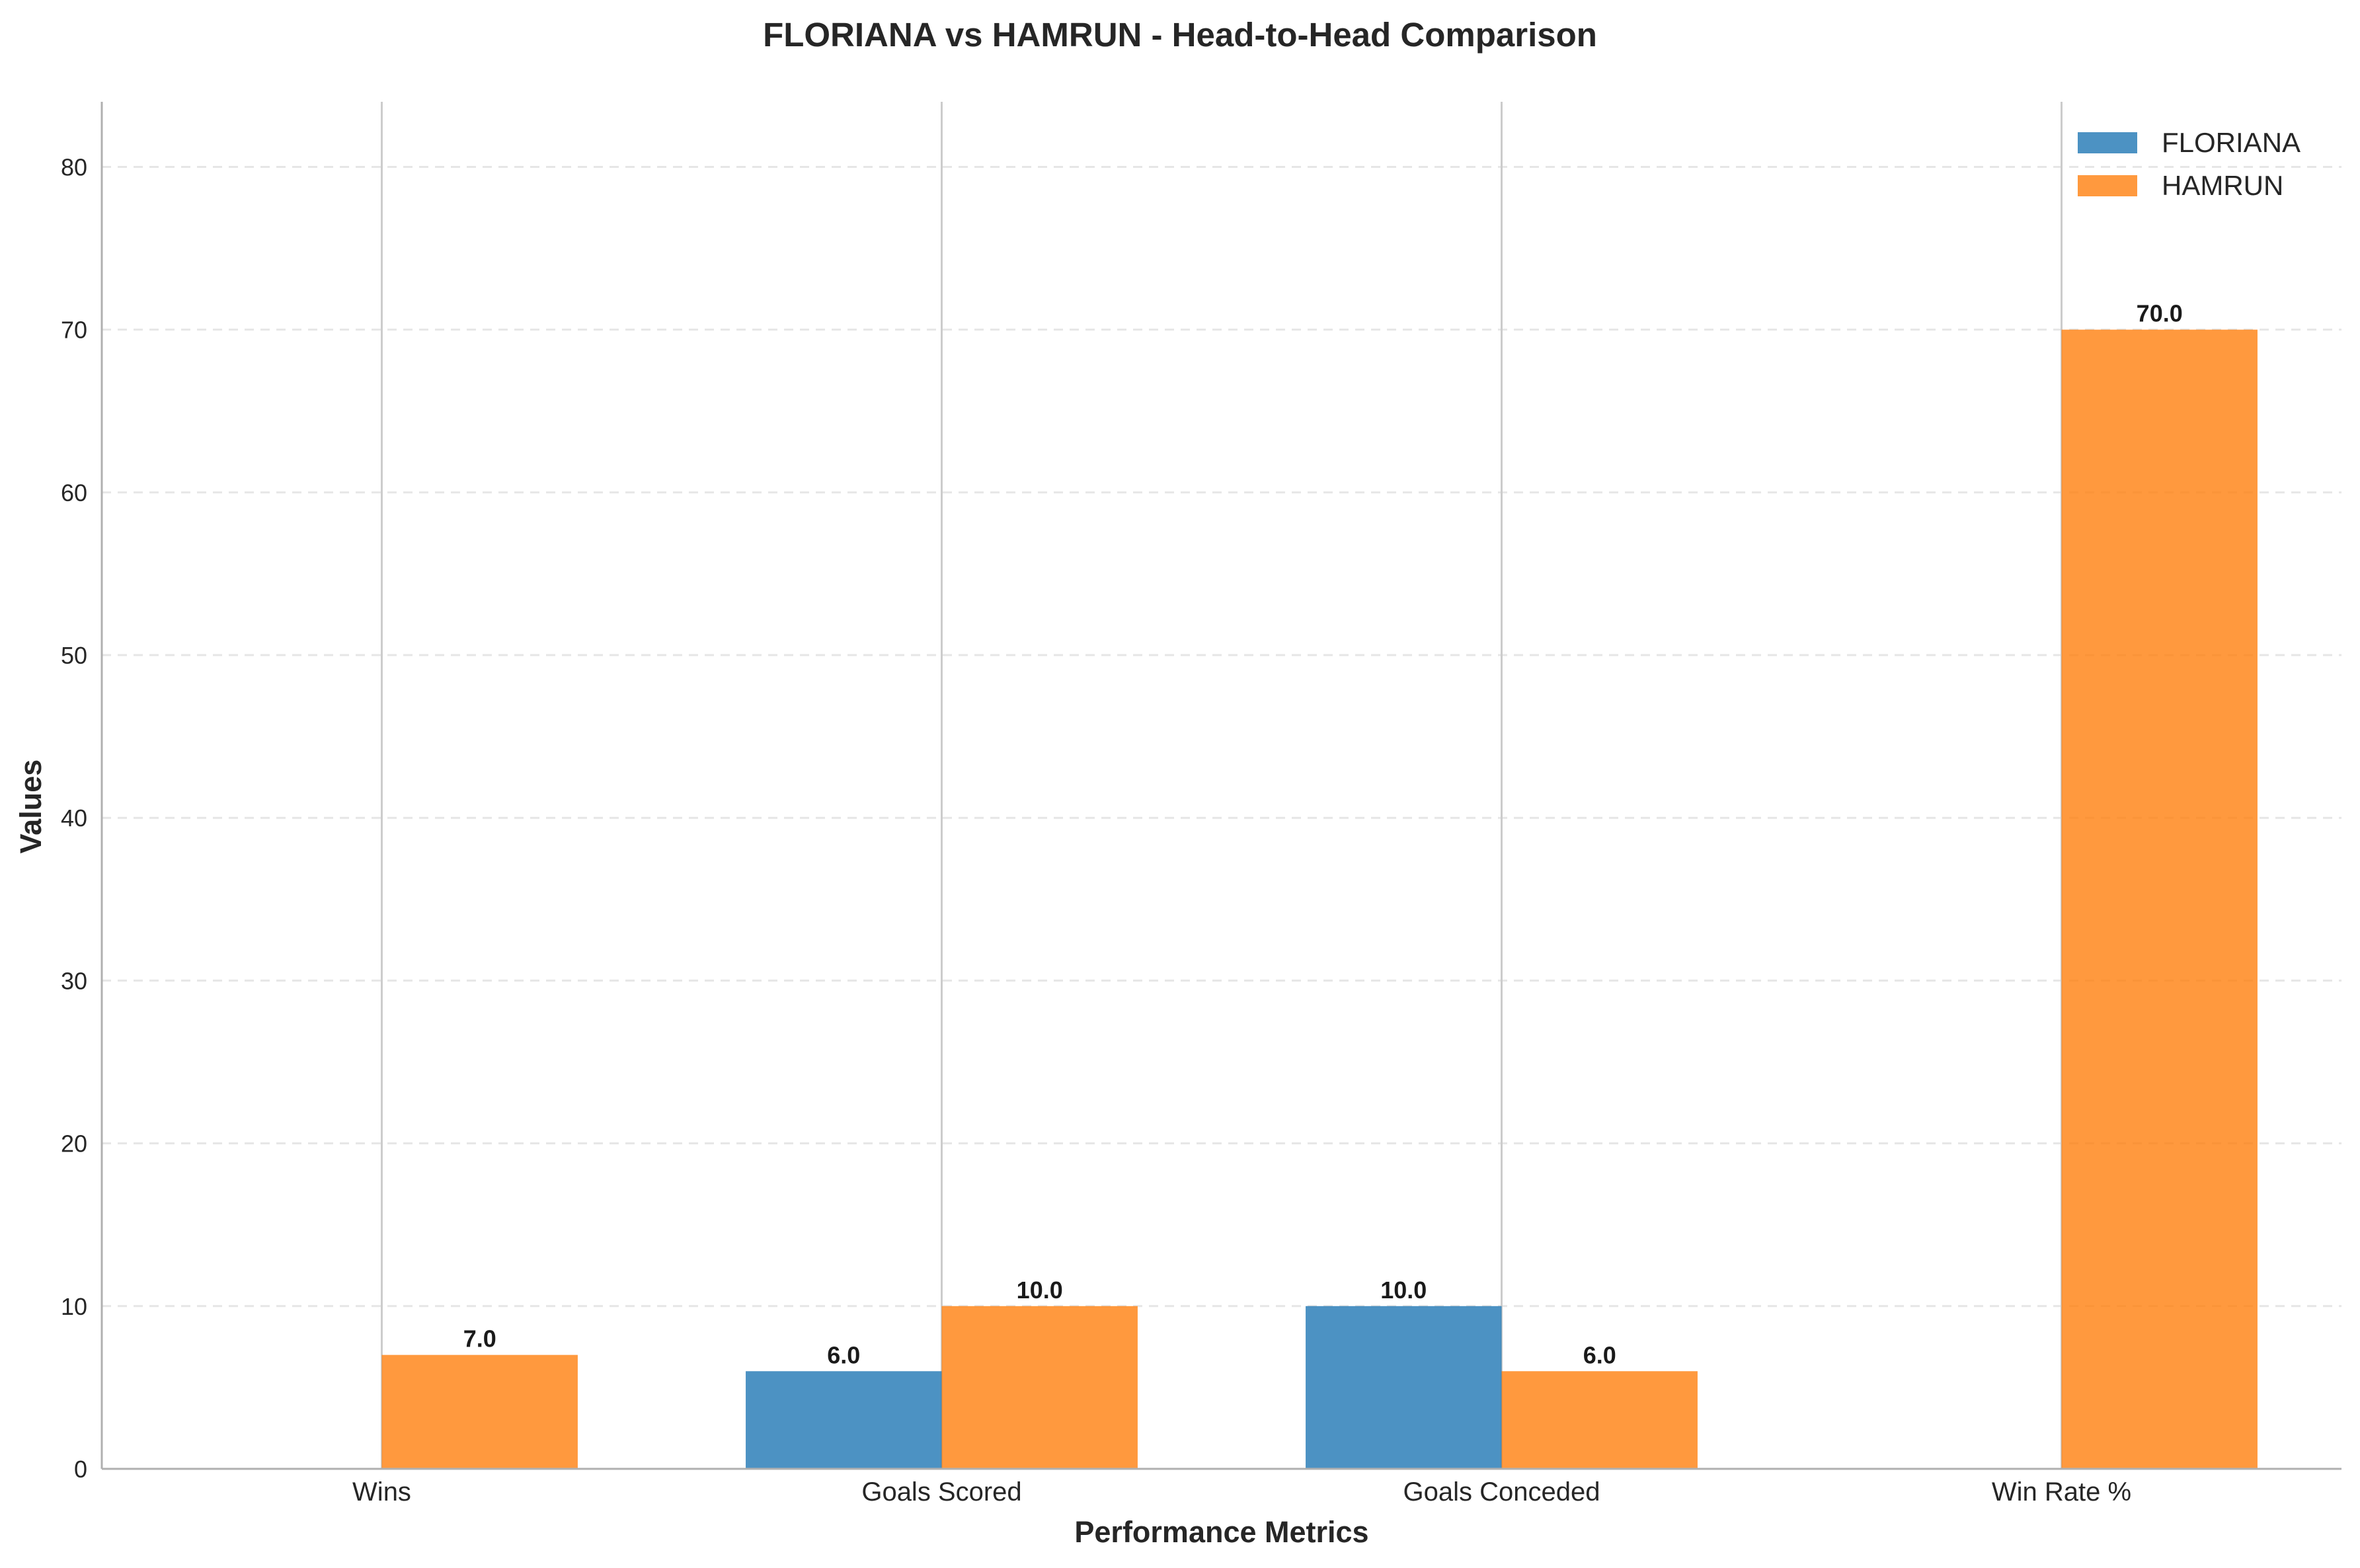  I want to click on bar-label-floriana-goals-conceded: 10.0, so click(1403, 1290).